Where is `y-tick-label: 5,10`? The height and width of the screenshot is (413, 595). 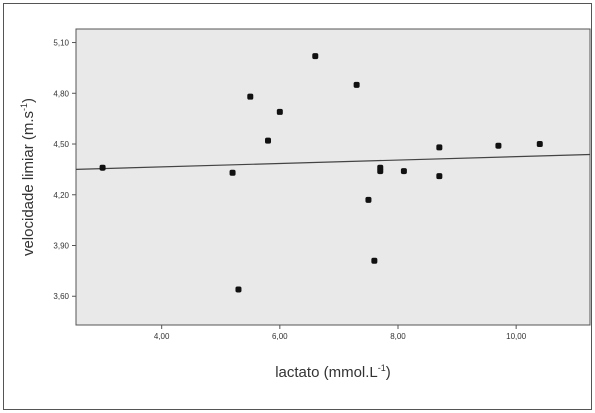 y-tick-label: 5,10 is located at coordinates (61, 43).